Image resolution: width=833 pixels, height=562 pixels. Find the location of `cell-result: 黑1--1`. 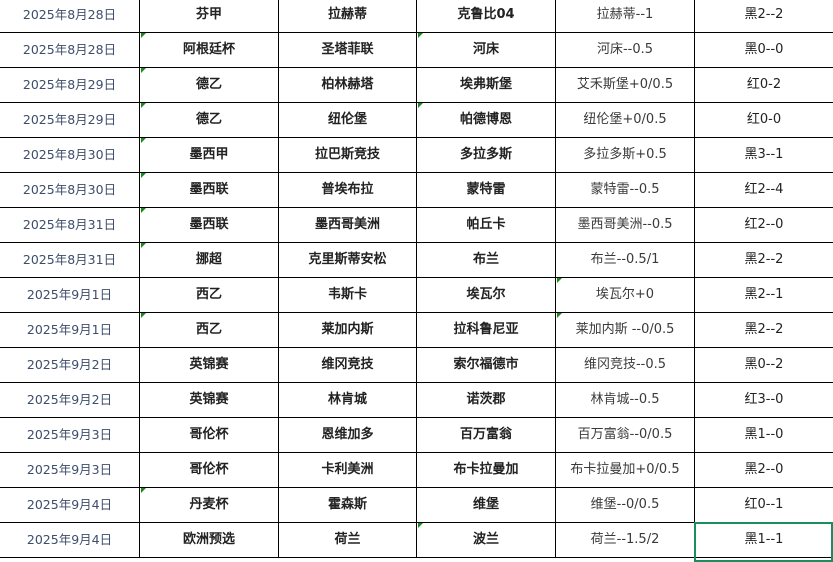

cell-result: 黑1--1 is located at coordinates (764, 540).